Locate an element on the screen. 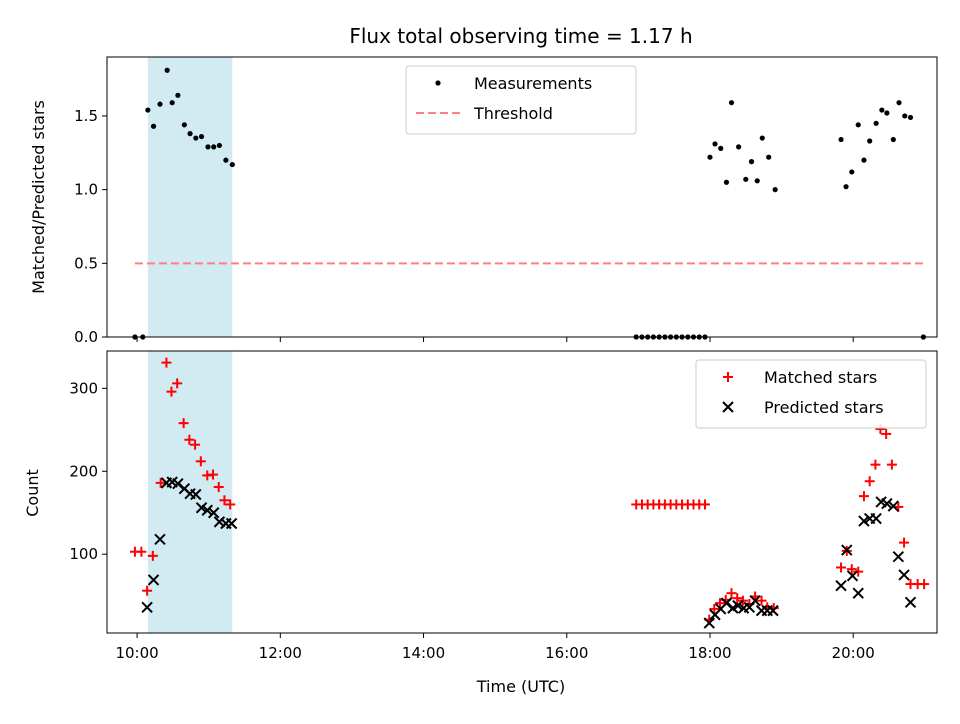  legend-measurement-swatch is located at coordinates (438, 83).